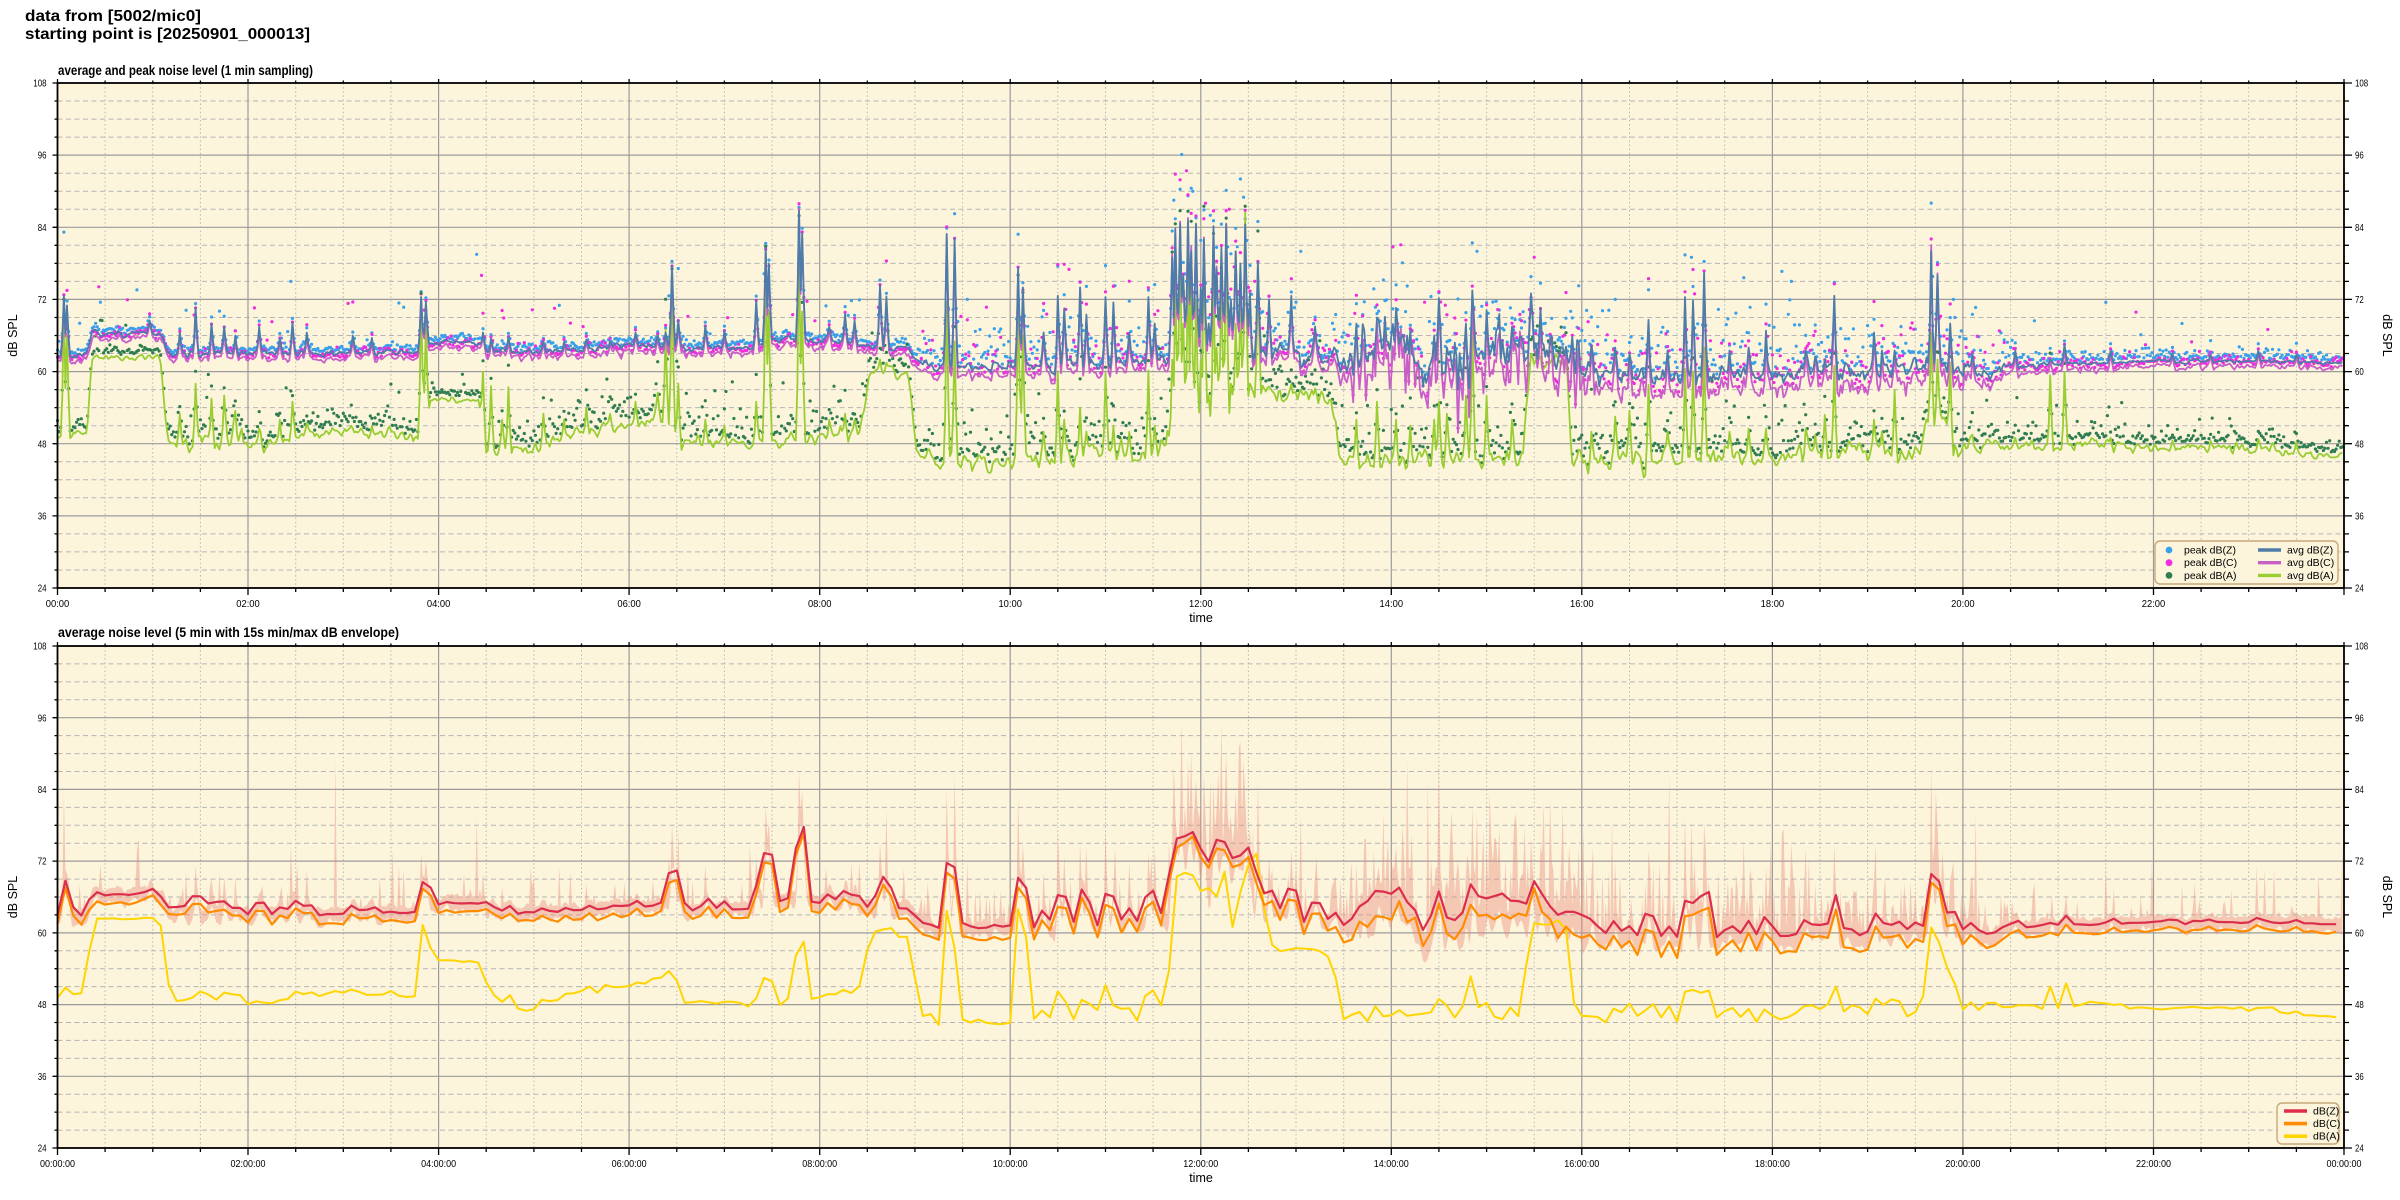  What do you see at coordinates (1010, 1164) in the screenshot?
I see `svg-text: 10:00:00` at bounding box center [1010, 1164].